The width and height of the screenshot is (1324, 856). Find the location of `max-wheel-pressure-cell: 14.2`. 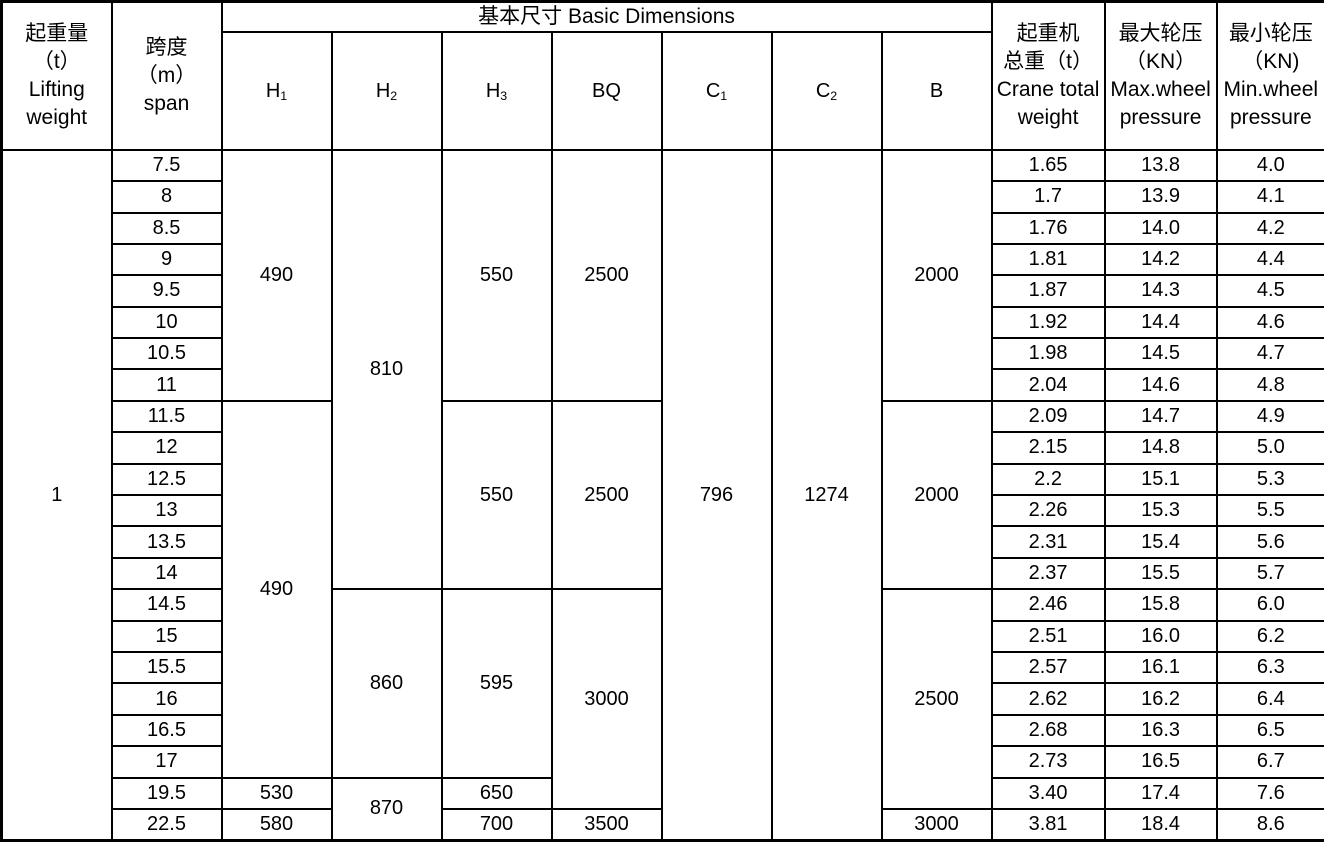

max-wheel-pressure-cell: 14.2 is located at coordinates (1160, 259).